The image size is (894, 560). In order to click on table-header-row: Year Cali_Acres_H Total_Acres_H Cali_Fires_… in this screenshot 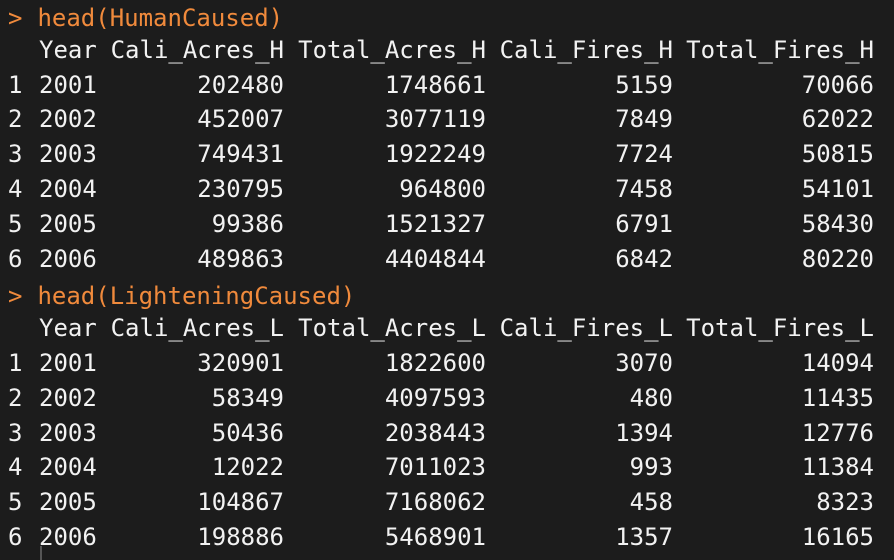, I will do `click(447, 53)`.